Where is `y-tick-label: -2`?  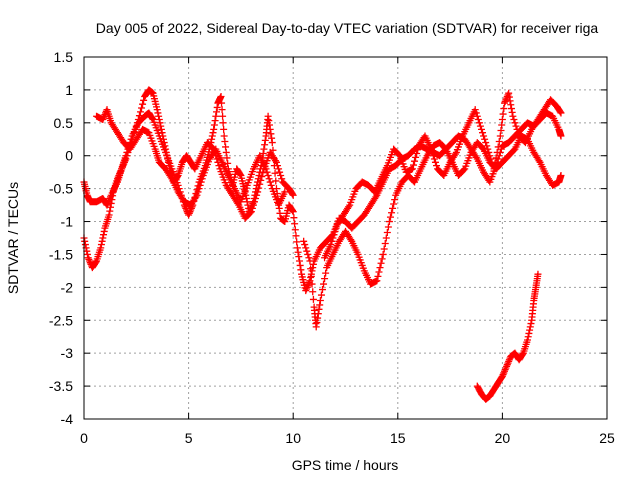
y-tick-label: -2 is located at coordinates (67, 287).